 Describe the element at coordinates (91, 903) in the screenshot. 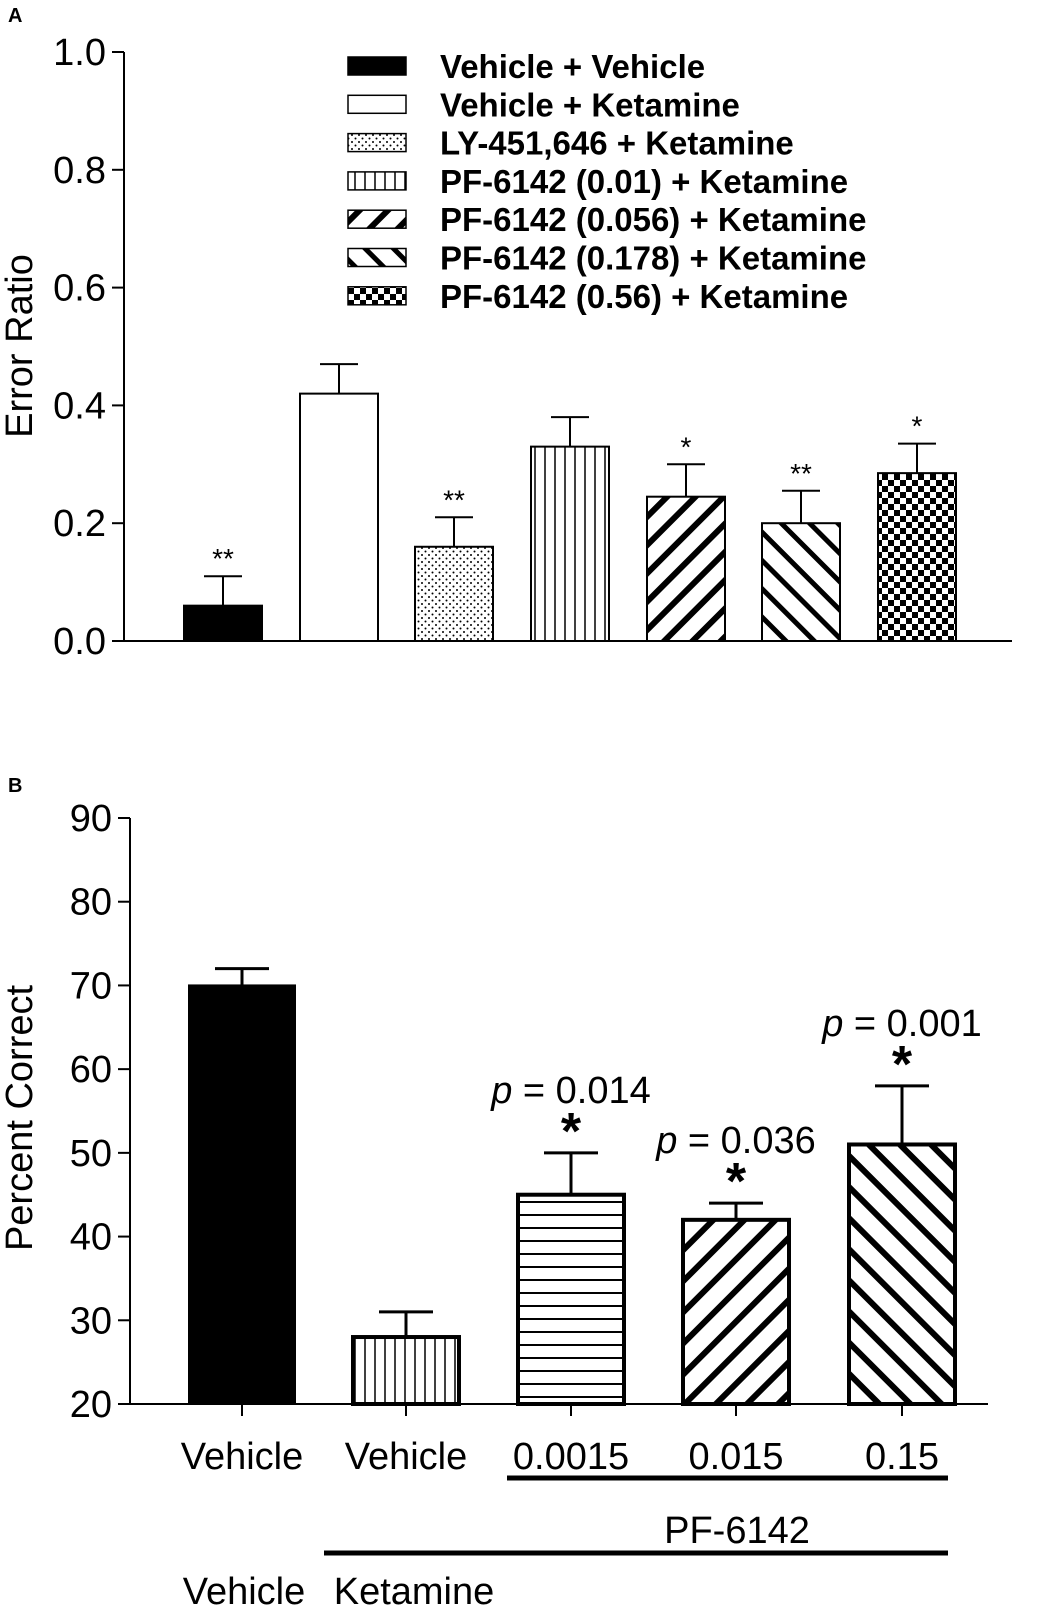

I see `y-tick-label: 80` at that location.